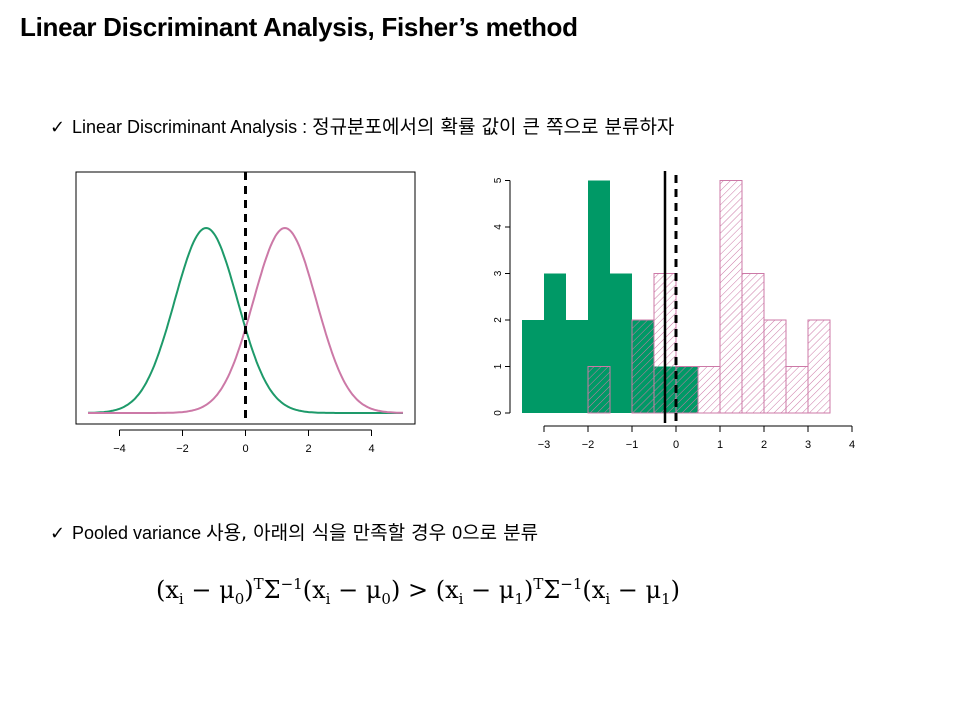 This screenshot has width=960, height=720. What do you see at coordinates (493, 127) in the screenshot?
I see `bullet-lda-tail: 정규분포에서의 확률 값이 큰 쪽으로 분류하자` at bounding box center [493, 127].